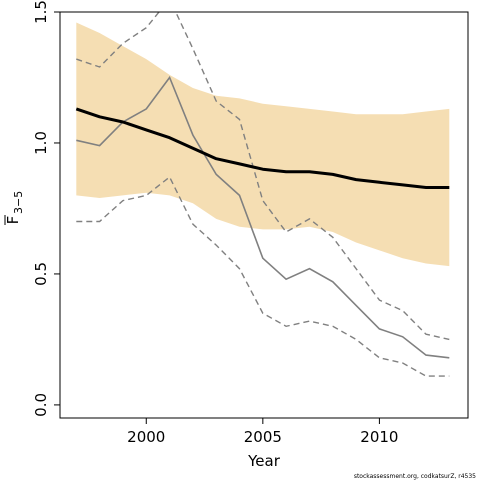  Describe the element at coordinates (415, 476) in the screenshot. I see `credit-text: stockassessment.org, codkatsurZ, r4535` at that location.